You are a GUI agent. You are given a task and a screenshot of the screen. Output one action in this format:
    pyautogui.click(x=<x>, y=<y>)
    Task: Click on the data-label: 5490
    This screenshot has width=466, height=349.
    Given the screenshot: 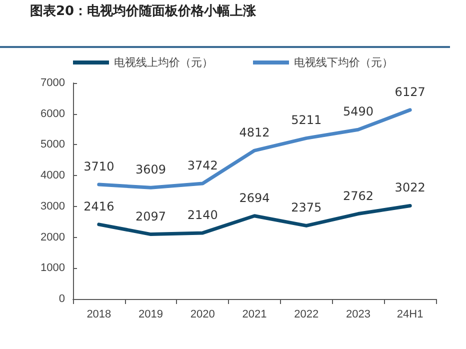 What is the action you would take?
    pyautogui.click(x=358, y=111)
    